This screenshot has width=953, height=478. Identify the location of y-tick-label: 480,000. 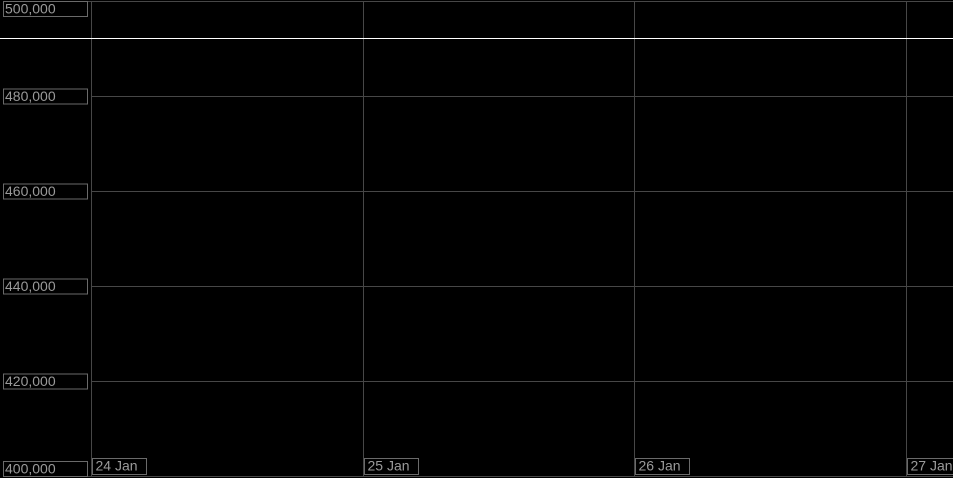
(30, 96).